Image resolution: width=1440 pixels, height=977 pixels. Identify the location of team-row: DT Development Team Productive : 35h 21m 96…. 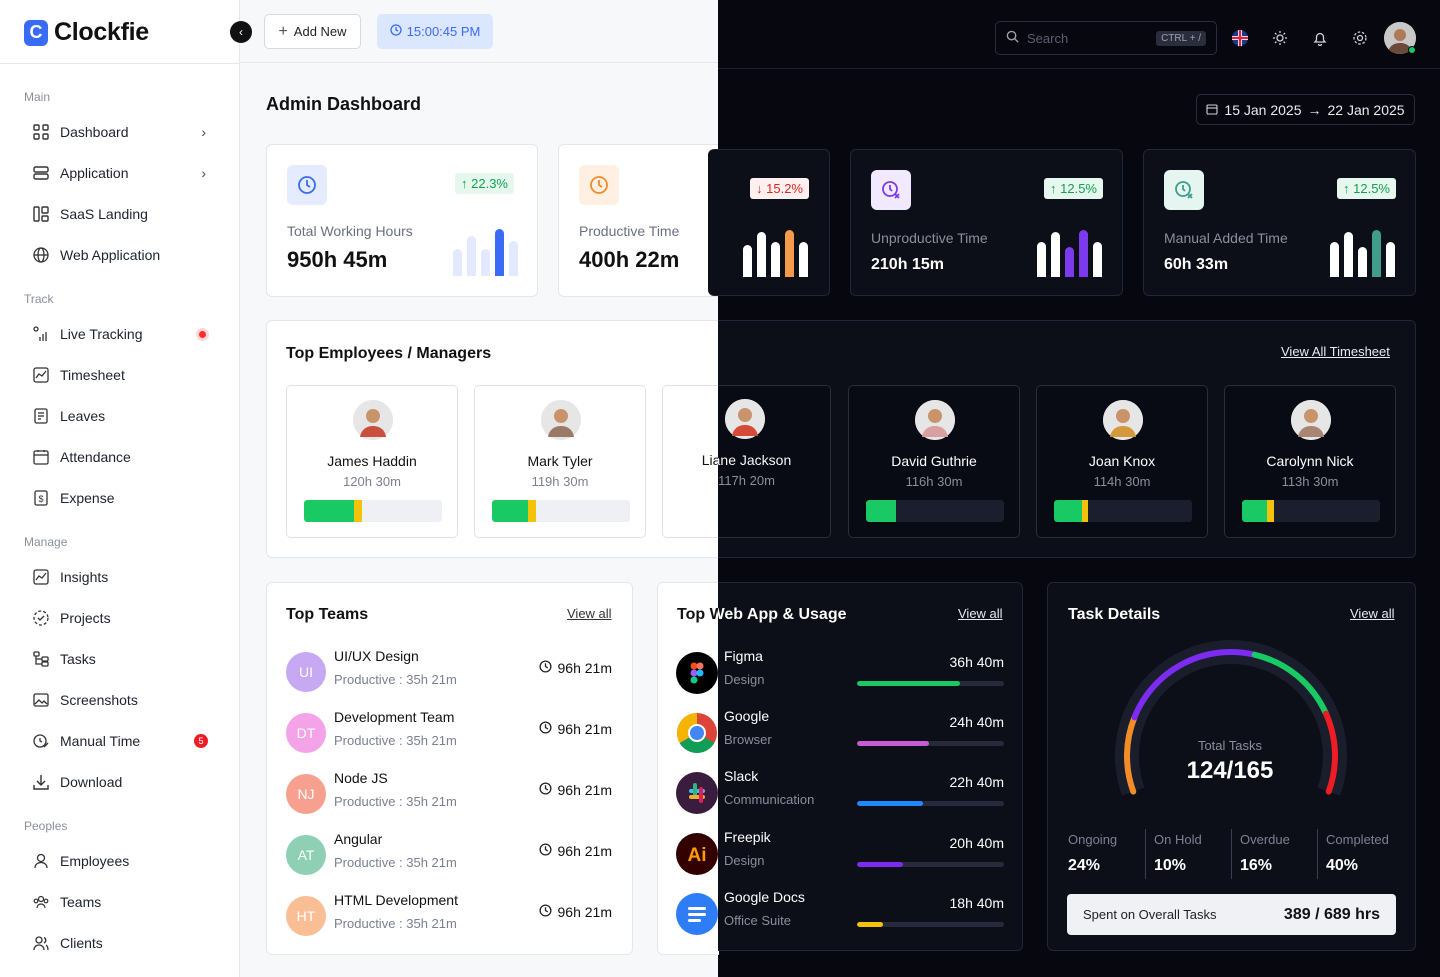
(451, 733).